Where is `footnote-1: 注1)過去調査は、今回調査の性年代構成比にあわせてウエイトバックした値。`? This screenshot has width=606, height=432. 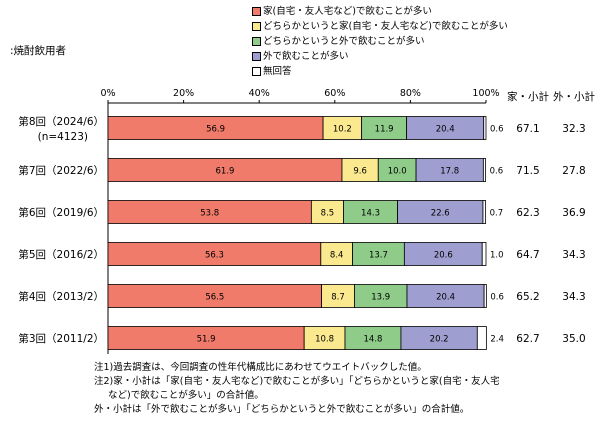
footnote-1: 注1)過去調査は、今回調査の性年代構成比にあわせてウエイトバックした値。 is located at coordinates (260, 367).